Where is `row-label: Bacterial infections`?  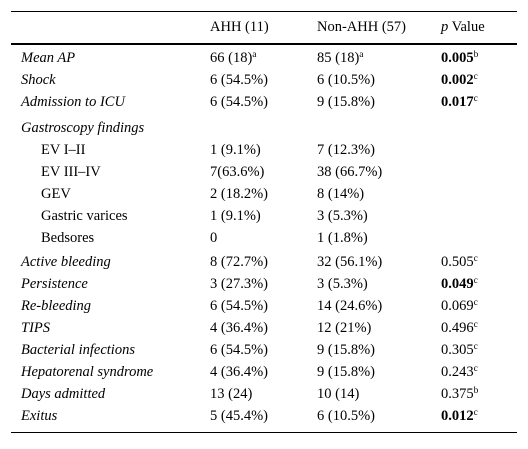
row-label: Bacterial infections is located at coordinates (78, 350).